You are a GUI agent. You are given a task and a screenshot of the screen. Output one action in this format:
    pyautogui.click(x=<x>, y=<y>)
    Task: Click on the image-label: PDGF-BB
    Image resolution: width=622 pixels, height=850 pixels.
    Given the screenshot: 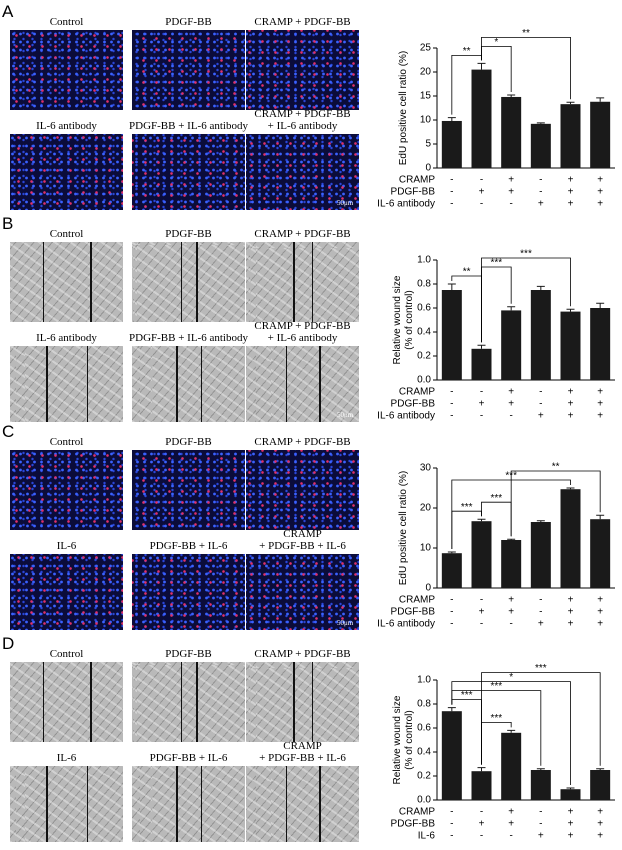 What is the action you would take?
    pyautogui.click(x=188, y=234)
    